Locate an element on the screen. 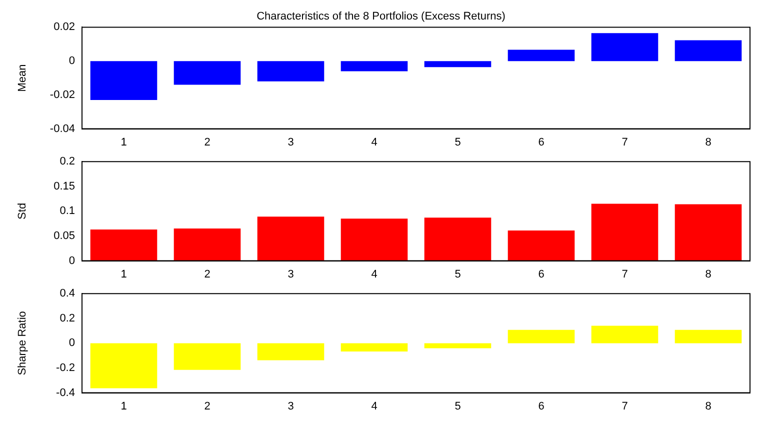 The image size is (760, 424). y-axis-title: Mean is located at coordinates (22, 78).